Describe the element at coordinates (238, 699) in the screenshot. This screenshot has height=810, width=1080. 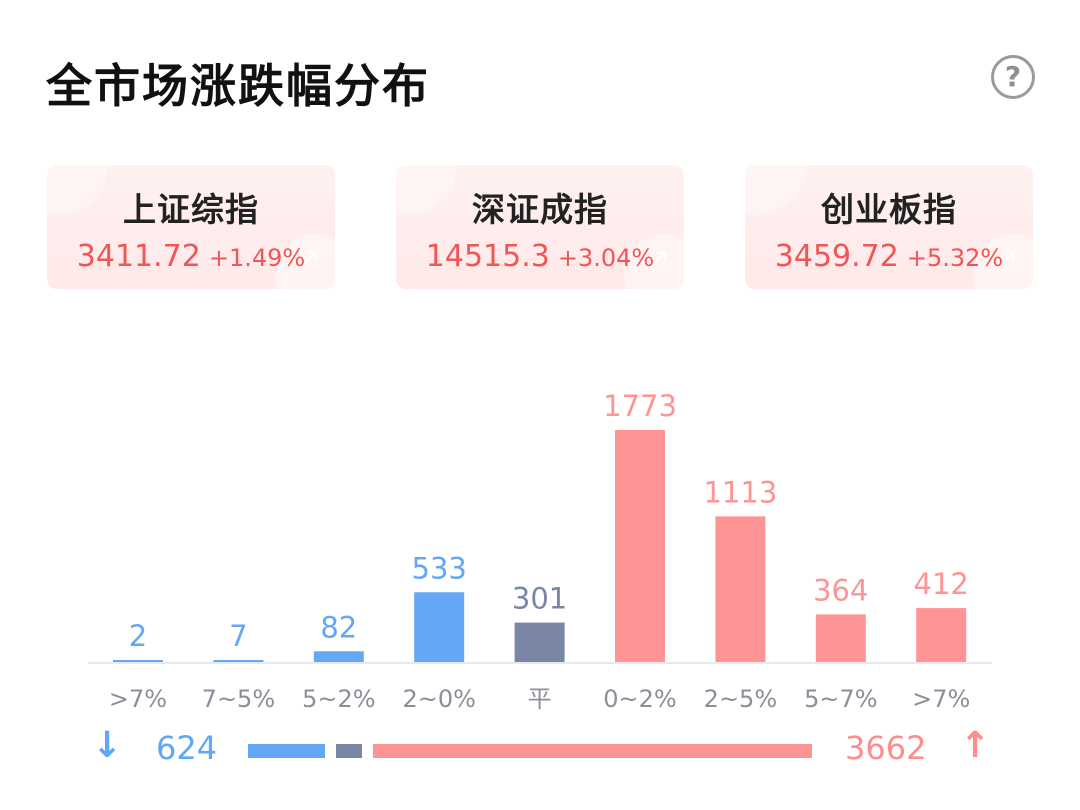
I see `category-tick-label: 7~5%` at that location.